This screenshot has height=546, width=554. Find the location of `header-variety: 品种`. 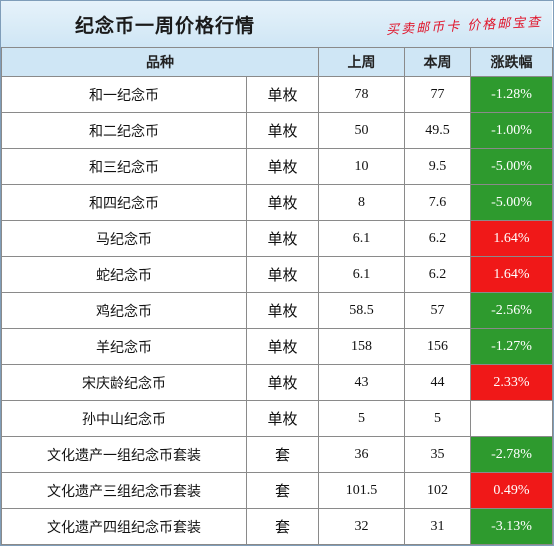

header-variety: 品种 is located at coordinates (160, 62).